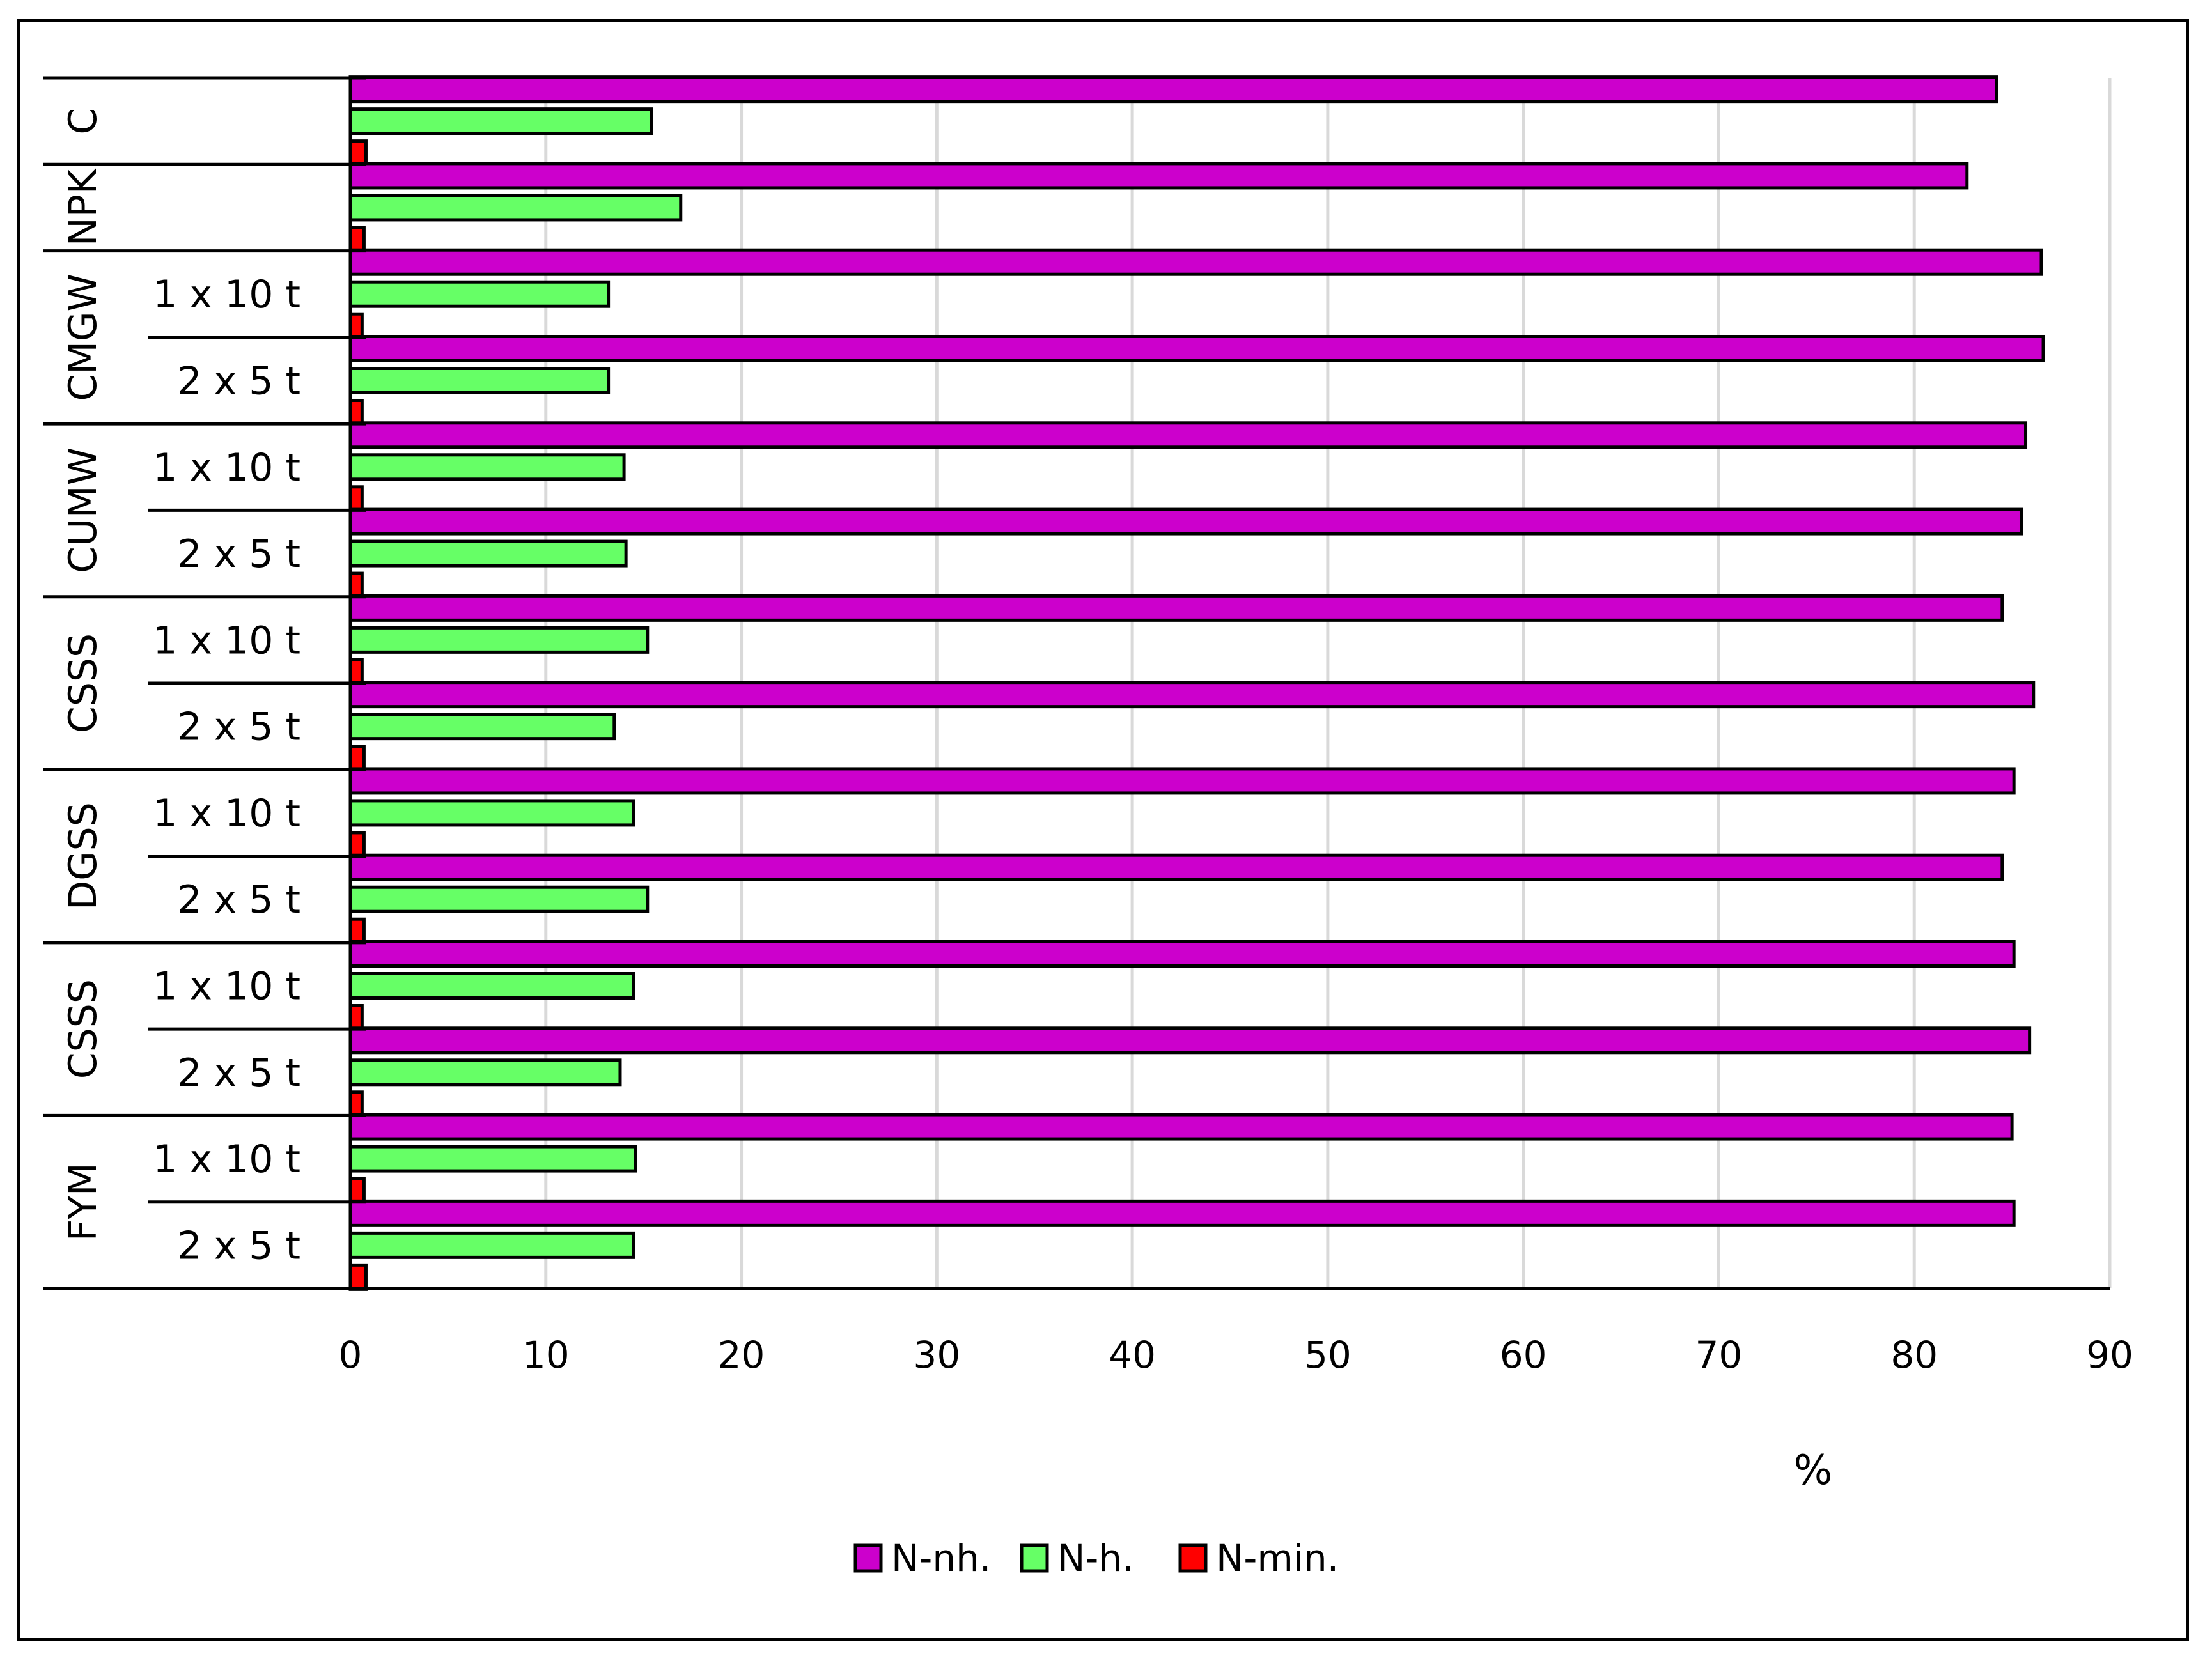  What do you see at coordinates (83, 856) in the screenshot?
I see `group-label: DGSS` at bounding box center [83, 856].